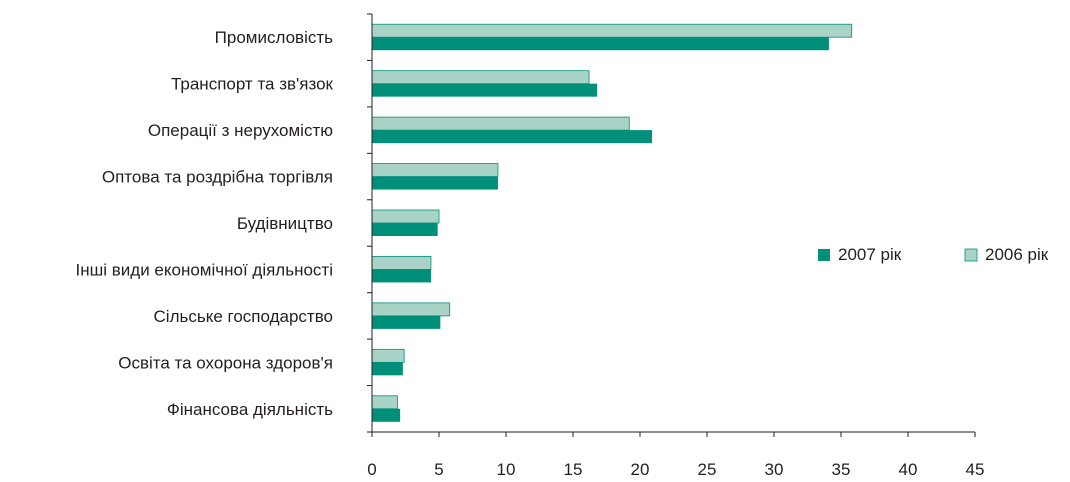 Image resolution: width=1070 pixels, height=482 pixels. Describe the element at coordinates (217, 177) in the screenshot. I see `category-label: Оптова та роздрібна торгівля` at that location.